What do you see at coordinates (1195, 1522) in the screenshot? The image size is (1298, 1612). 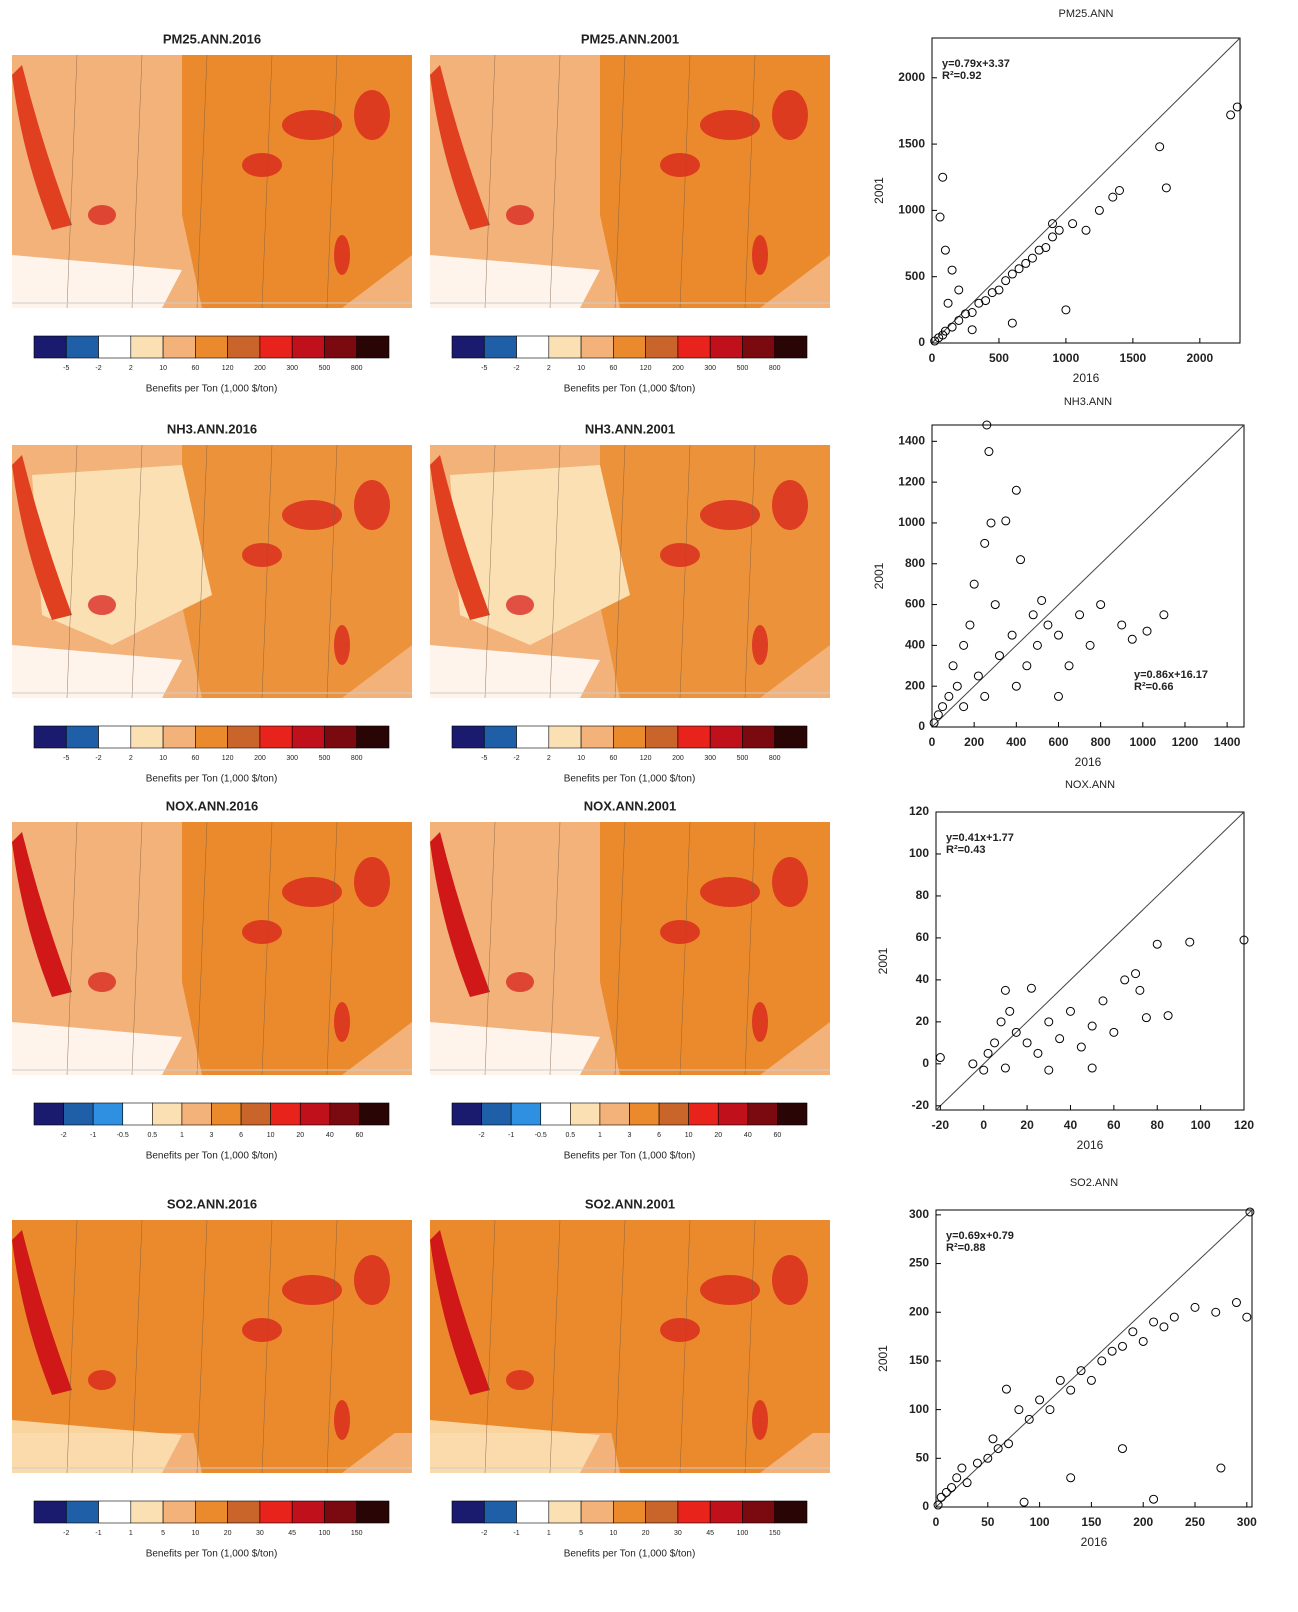 I see `x-tick-label: 250` at bounding box center [1195, 1522].